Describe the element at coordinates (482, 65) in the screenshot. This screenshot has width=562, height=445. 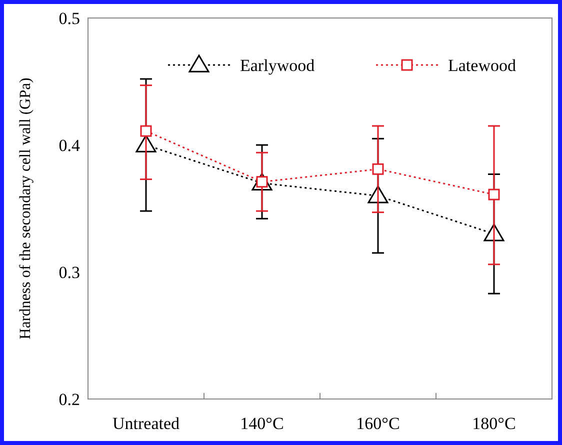
I see `legend-label: Latewood` at that location.